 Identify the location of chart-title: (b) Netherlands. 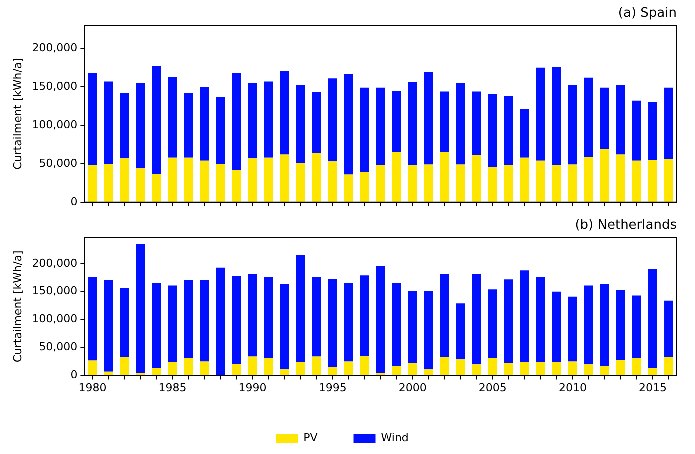
(626, 226).